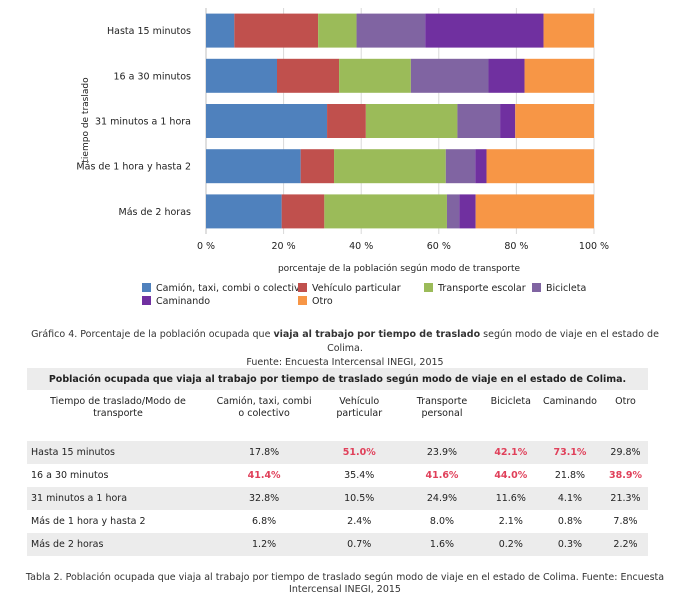 This screenshot has height=601, width=689. What do you see at coordinates (377, 334) in the screenshot?
I see `figure-caption-bold: viaja al trabajo por tiempo de traslado` at bounding box center [377, 334].